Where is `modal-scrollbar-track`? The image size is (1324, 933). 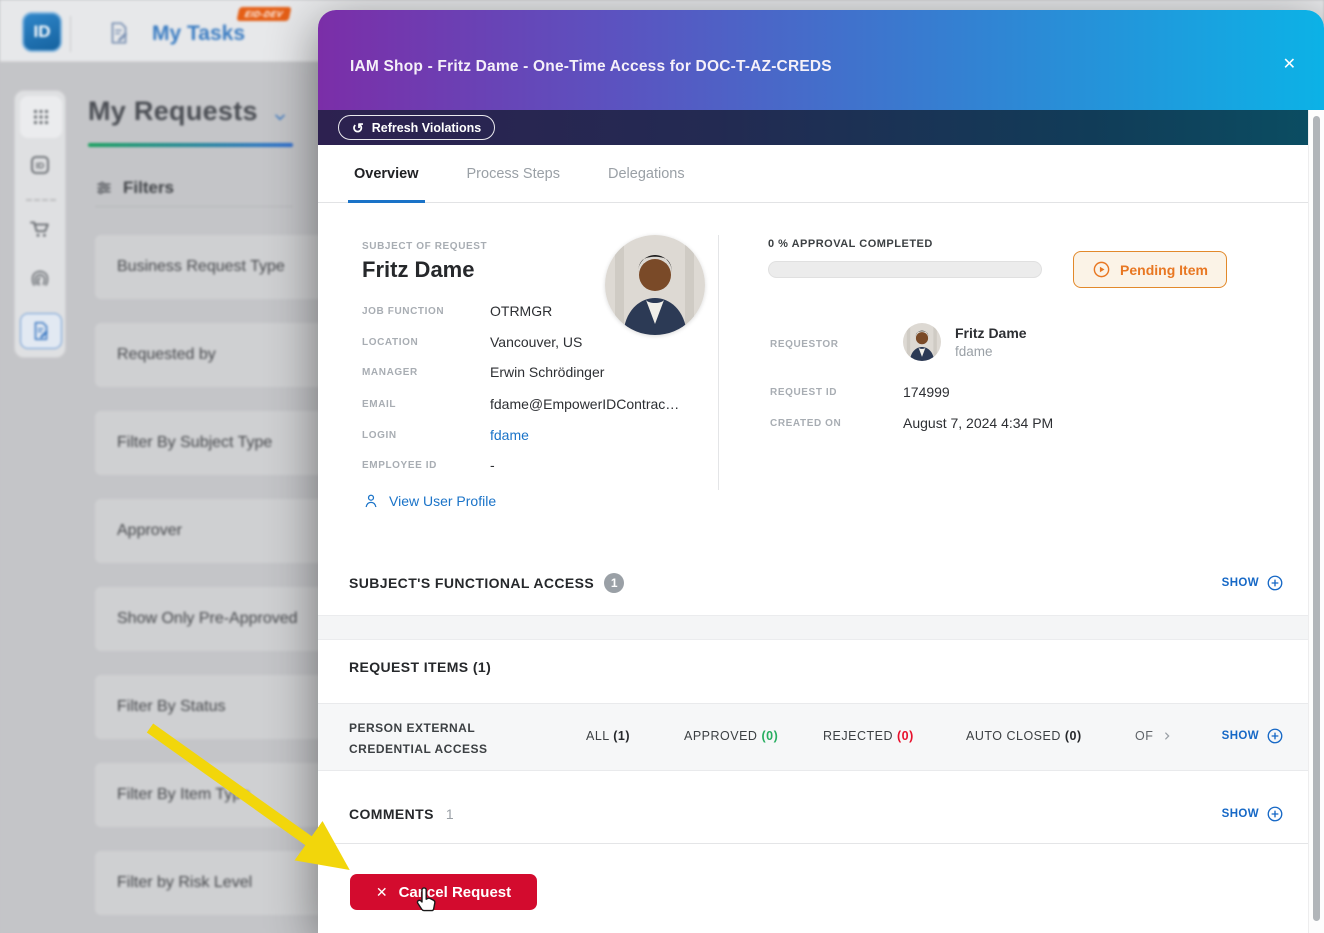 modal-scrollbar-track is located at coordinates (1316, 521).